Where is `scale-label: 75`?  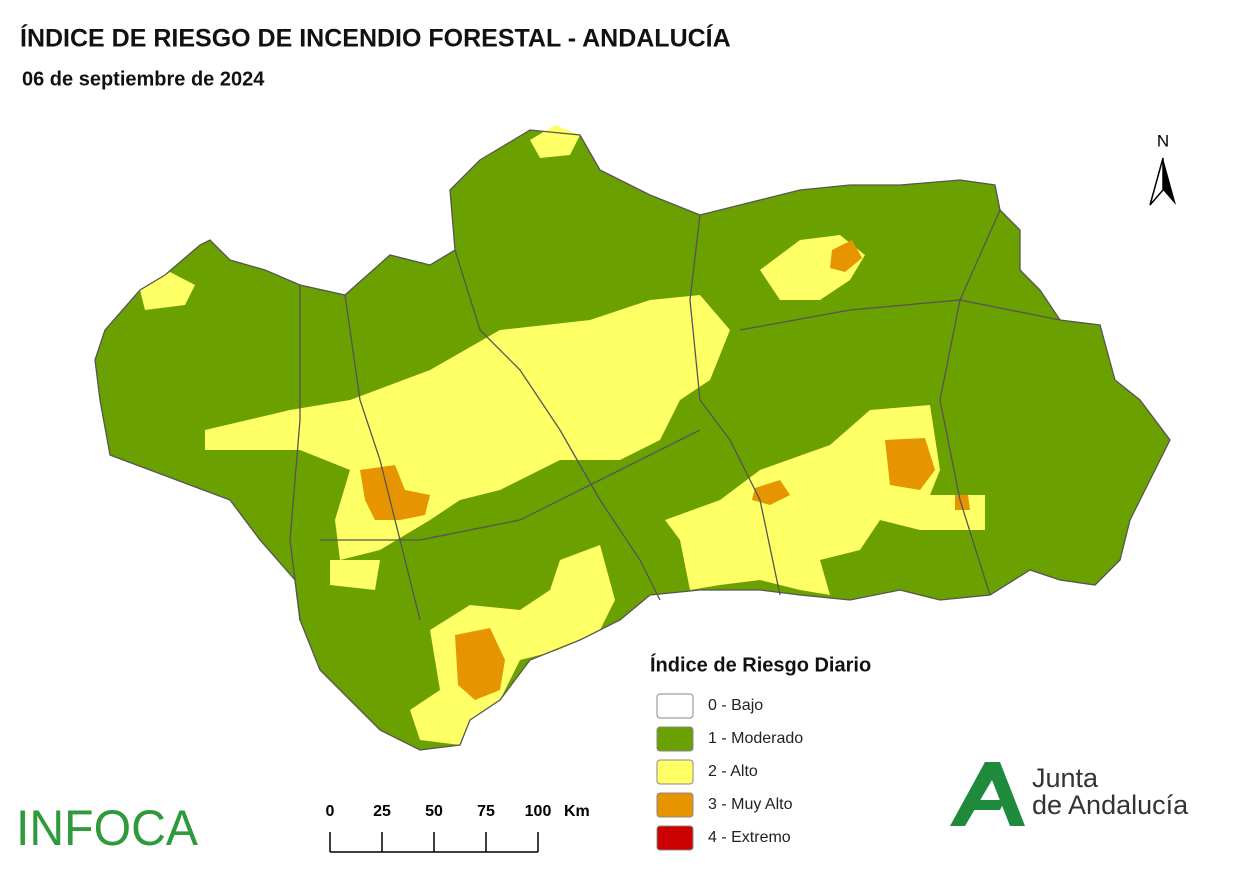 scale-label: 75 is located at coordinates (486, 811).